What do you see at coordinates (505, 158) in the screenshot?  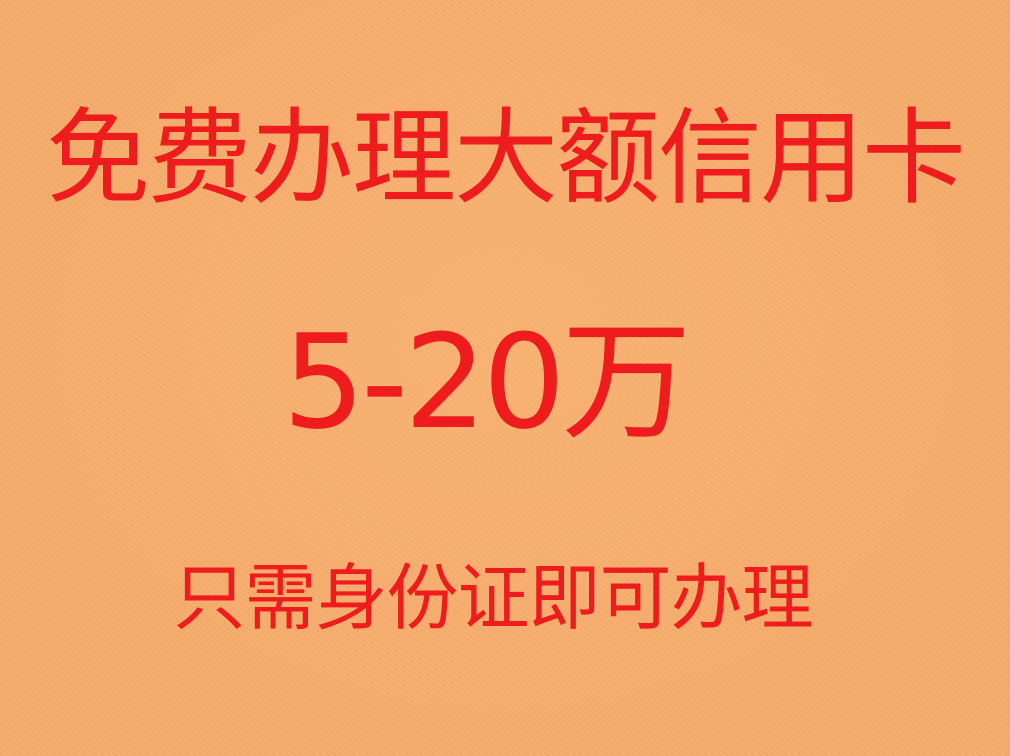 I see `headline: 免费办理大额信用卡` at bounding box center [505, 158].